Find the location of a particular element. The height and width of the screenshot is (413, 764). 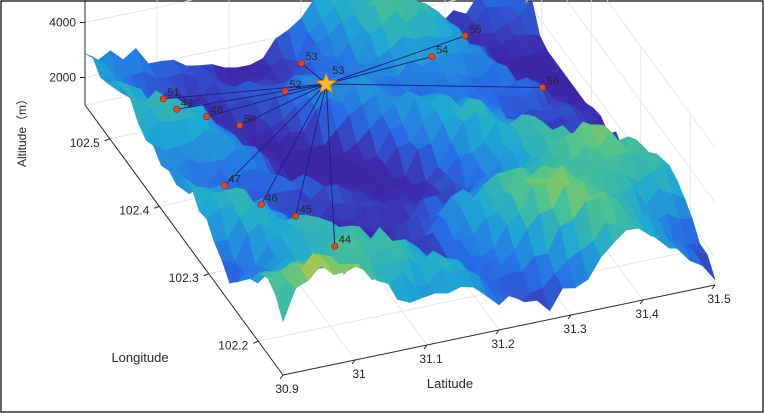

y-axis-label: Longitude is located at coordinates (139, 357).